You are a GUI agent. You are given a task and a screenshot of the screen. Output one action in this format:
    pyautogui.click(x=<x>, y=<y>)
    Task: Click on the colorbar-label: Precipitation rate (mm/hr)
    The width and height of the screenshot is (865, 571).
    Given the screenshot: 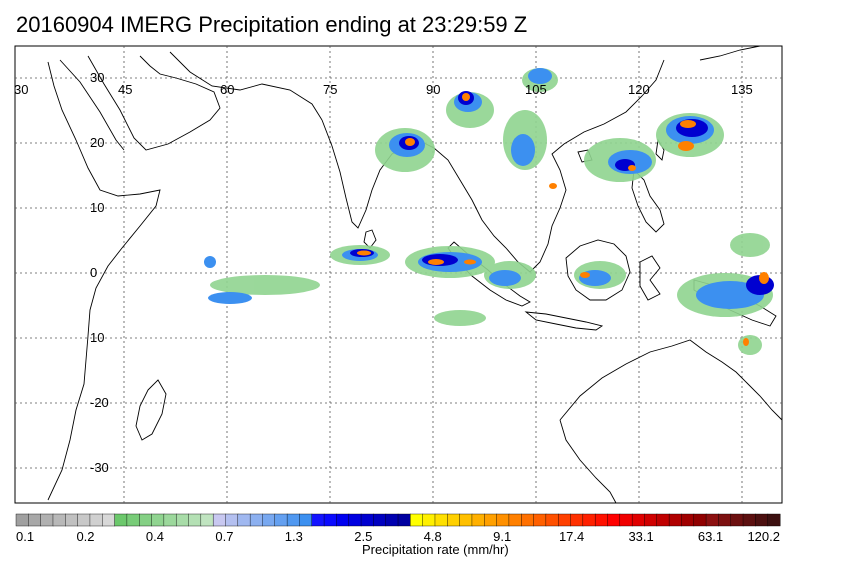 What is the action you would take?
    pyautogui.click(x=435, y=549)
    